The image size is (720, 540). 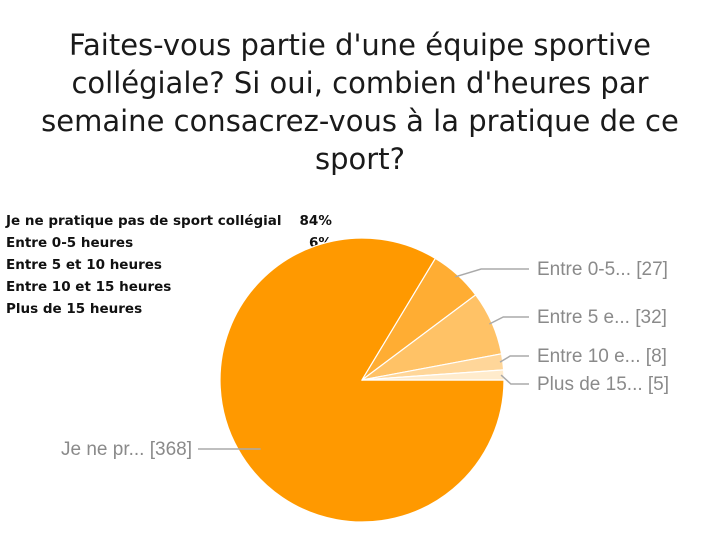 What do you see at coordinates (603, 384) in the screenshot?
I see `slice-label: Plus de 15... [5]` at bounding box center [603, 384].